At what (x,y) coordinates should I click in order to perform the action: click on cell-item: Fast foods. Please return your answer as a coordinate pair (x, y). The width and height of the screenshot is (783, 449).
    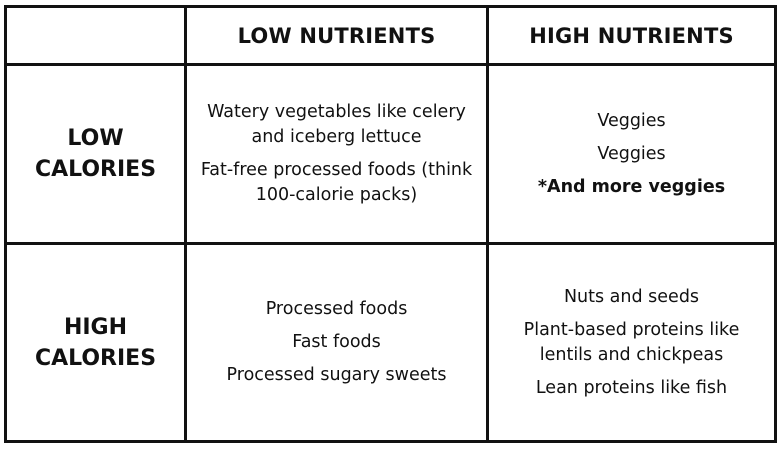
    Looking at the image, I should click on (336, 342).